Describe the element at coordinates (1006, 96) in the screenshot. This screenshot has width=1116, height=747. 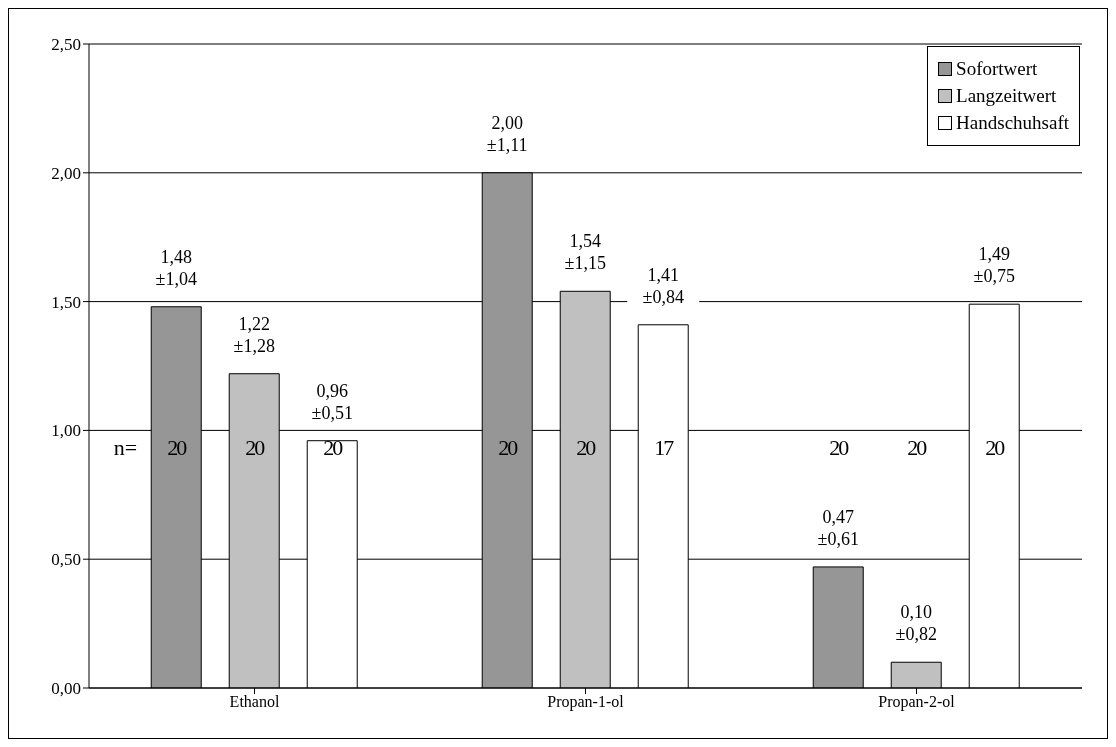
I see `legend-label: Langzeitwert` at that location.